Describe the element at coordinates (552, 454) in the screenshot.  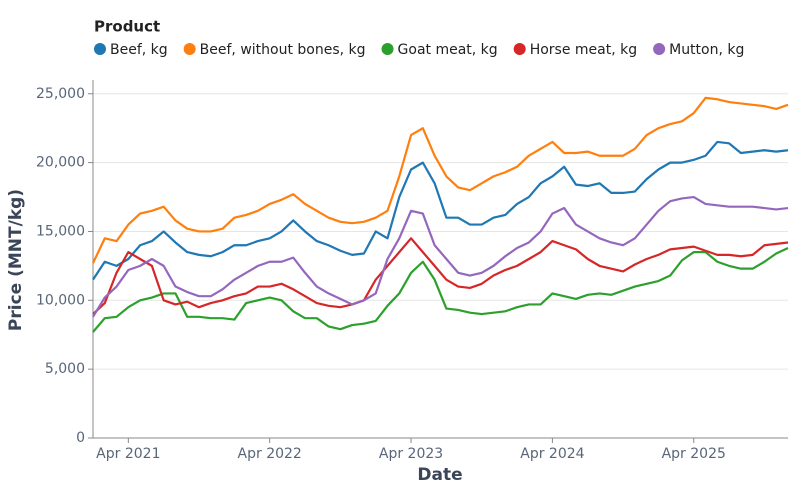
I see `x-tick-label: Apr 2024` at that location.